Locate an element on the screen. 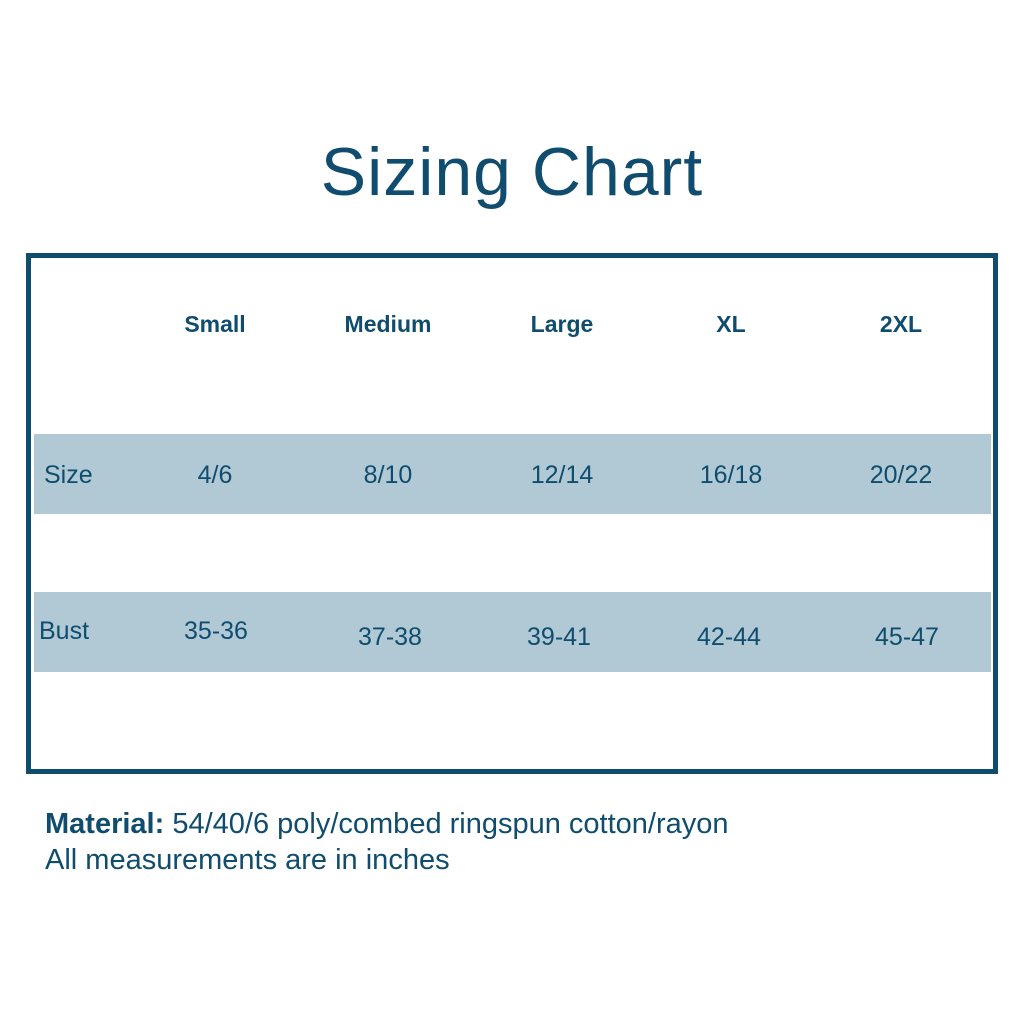 The height and width of the screenshot is (1024, 1024). measurement-note: All measurements are in inches is located at coordinates (247, 860).